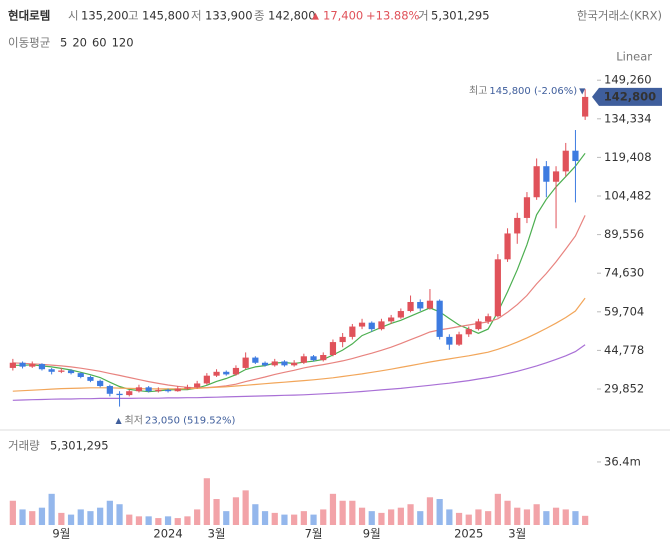  What do you see at coordinates (628, 157) in the screenshot?
I see `y-tick-label: 119,408` at bounding box center [628, 157].